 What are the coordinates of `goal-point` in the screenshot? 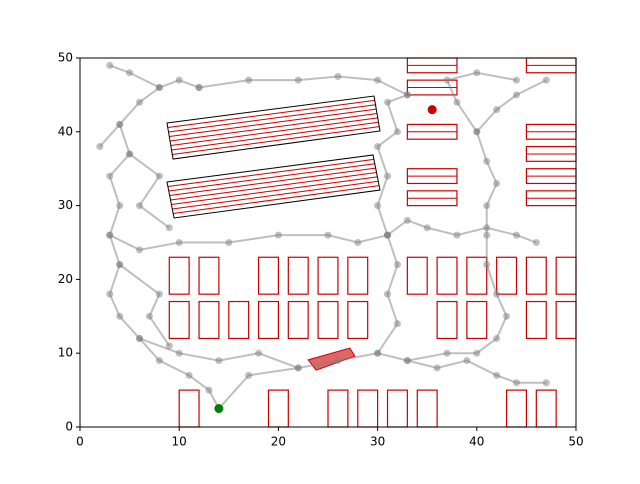 It's located at (432, 110).